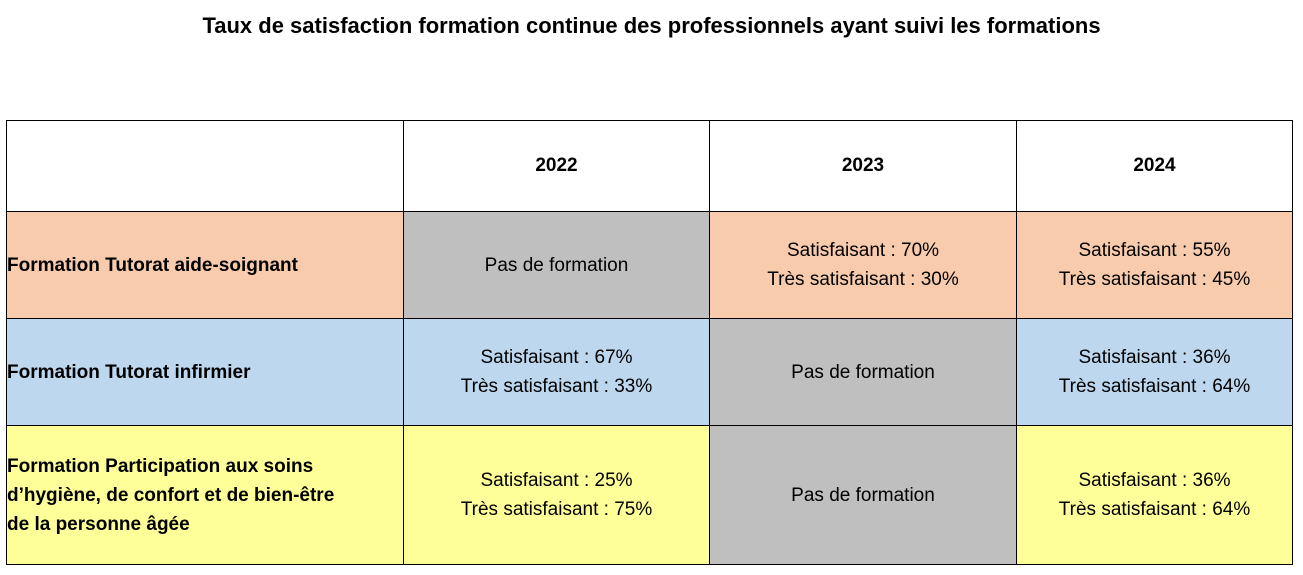 This screenshot has width=1303, height=575. I want to click on header-empty-cell, so click(205, 166).